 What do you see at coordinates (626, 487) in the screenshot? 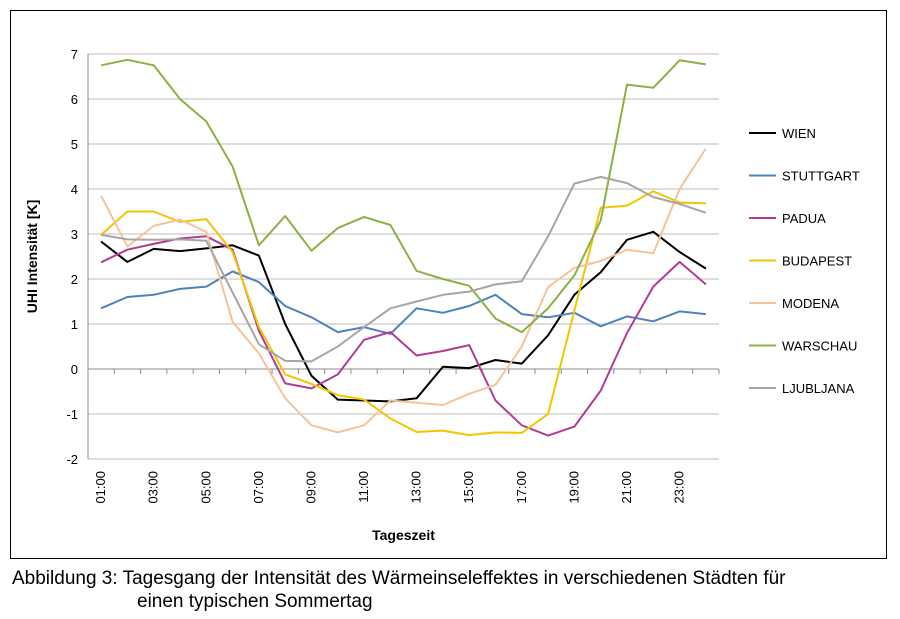
I see `x-tick-label: 21:00` at bounding box center [626, 487].